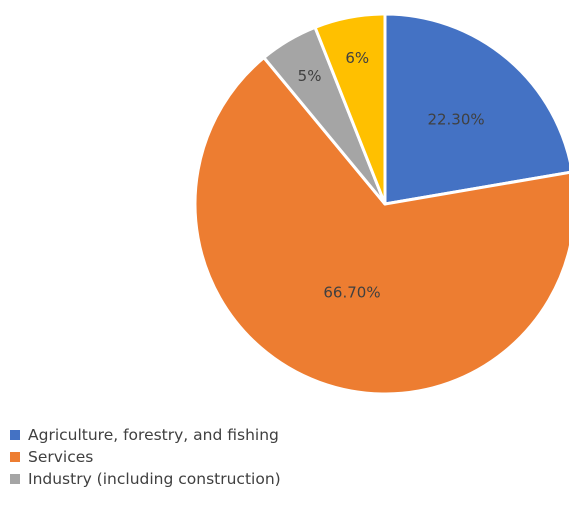 This screenshot has width=569, height=516. What do you see at coordinates (61, 457) in the screenshot?
I see `legend-label-services: Services` at bounding box center [61, 457].